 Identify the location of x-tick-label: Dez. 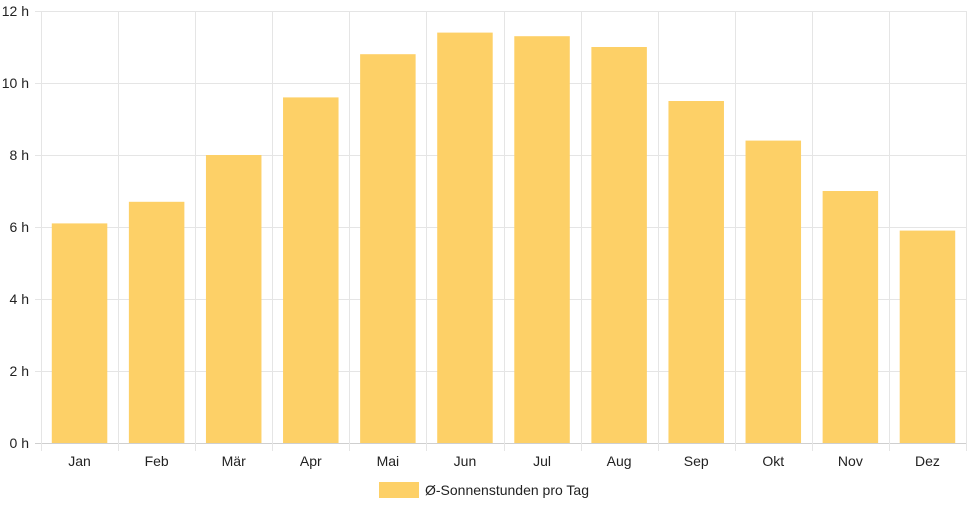
(927, 461).